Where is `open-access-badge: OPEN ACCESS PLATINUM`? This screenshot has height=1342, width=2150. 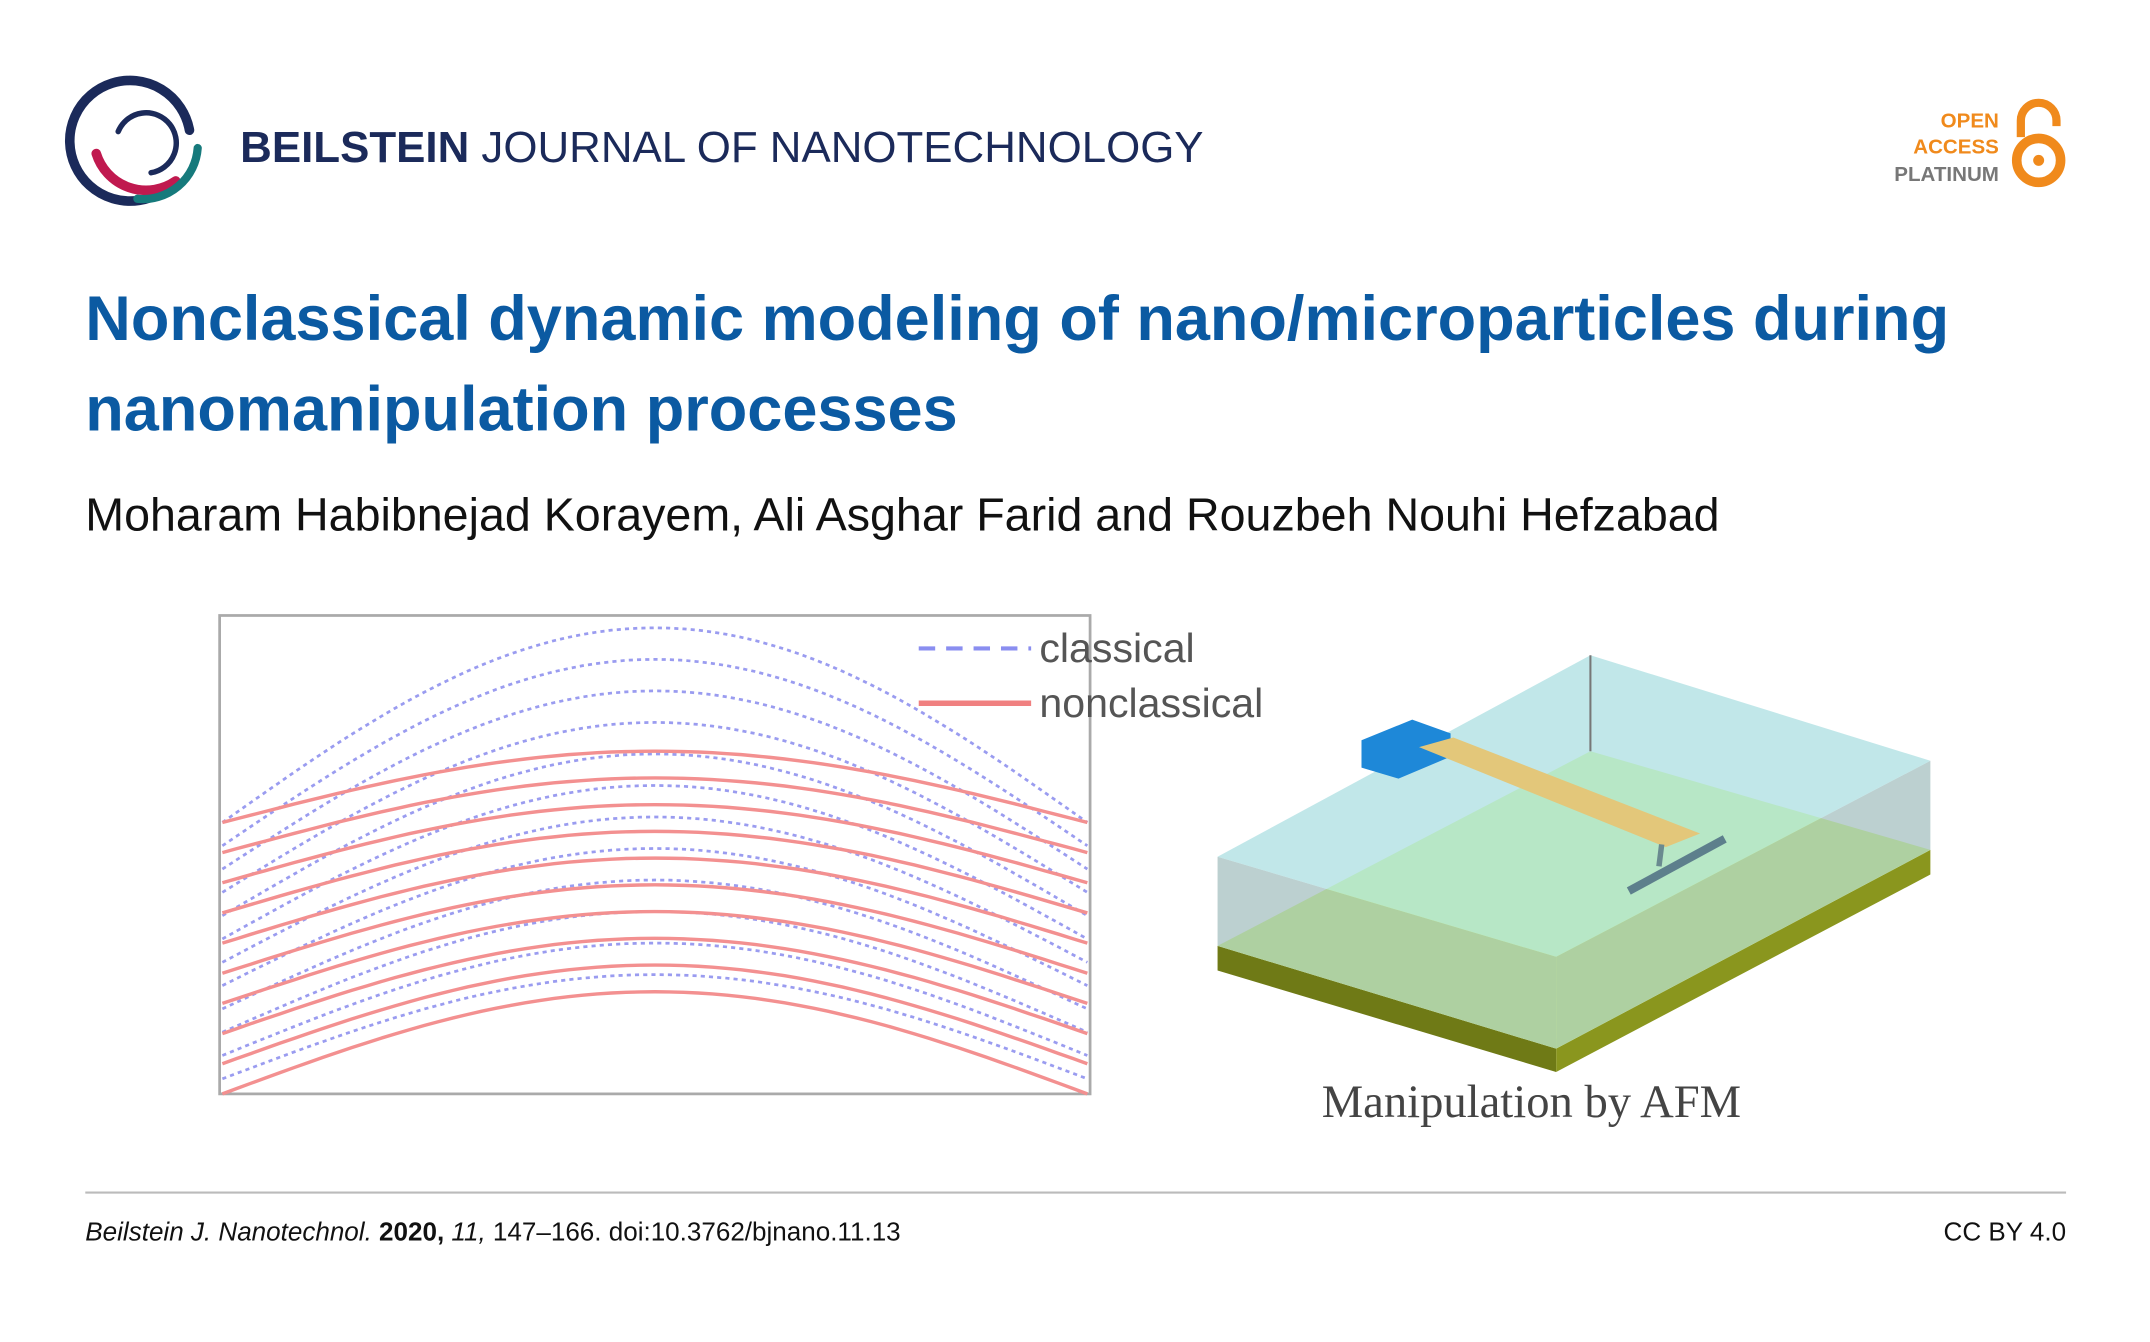
open-access-badge: OPEN ACCESS PLATINUM is located at coordinates (1946, 147).